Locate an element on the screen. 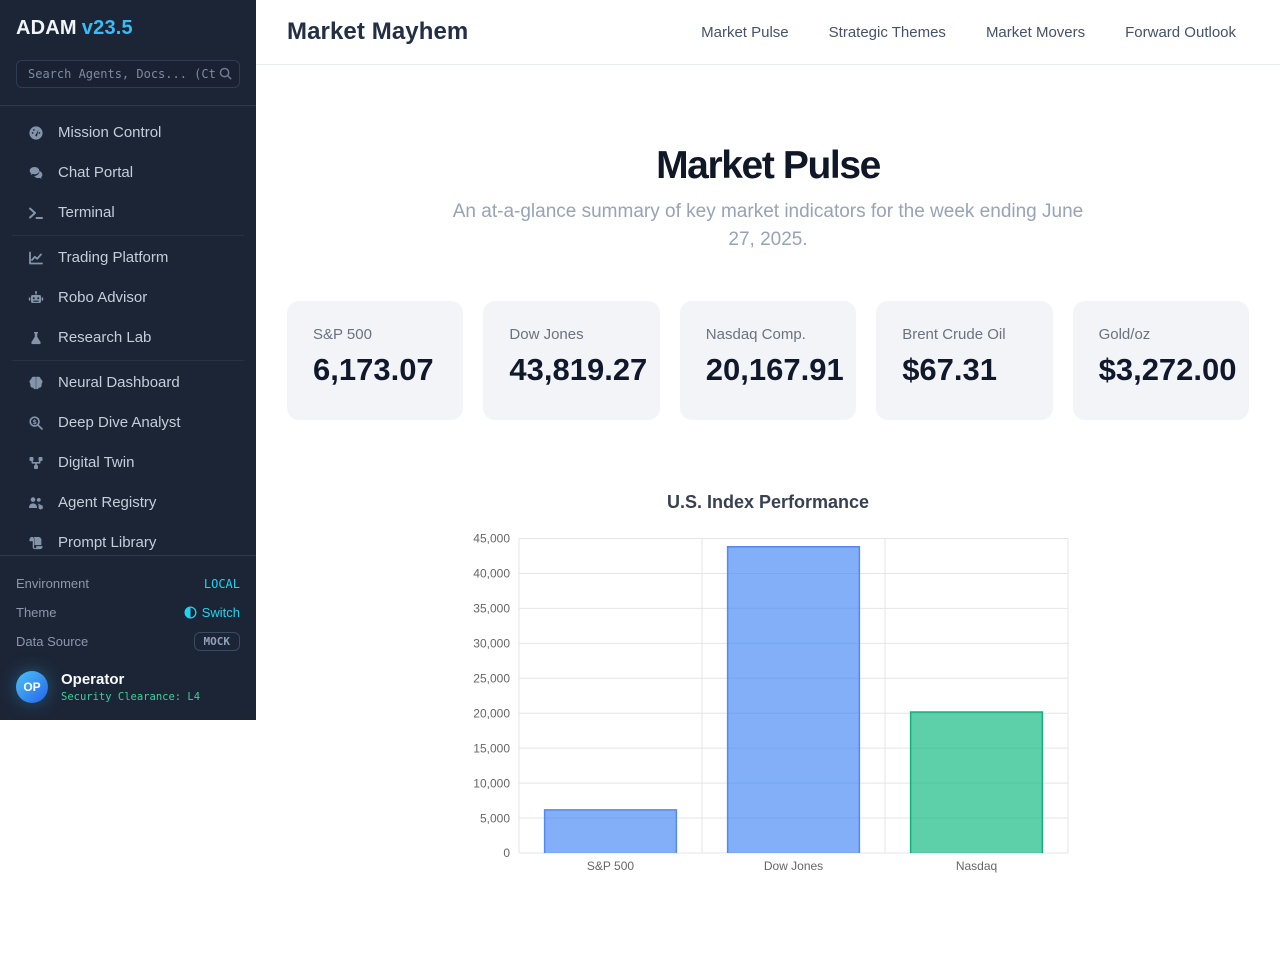 The height and width of the screenshot is (960, 1280). flask-icon is located at coordinates (36, 338).